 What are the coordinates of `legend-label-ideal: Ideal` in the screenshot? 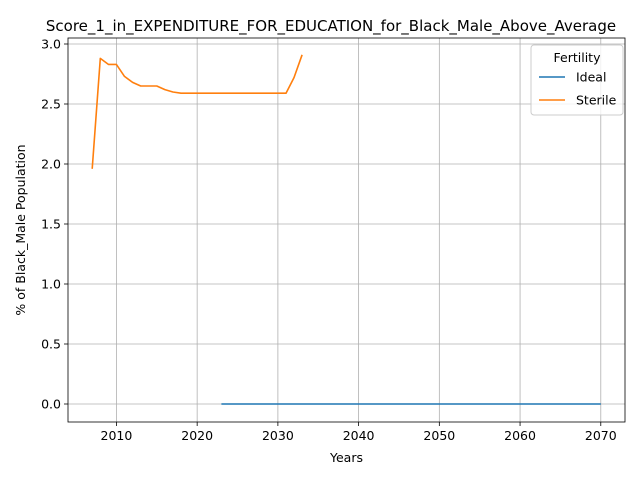 It's located at (591, 77).